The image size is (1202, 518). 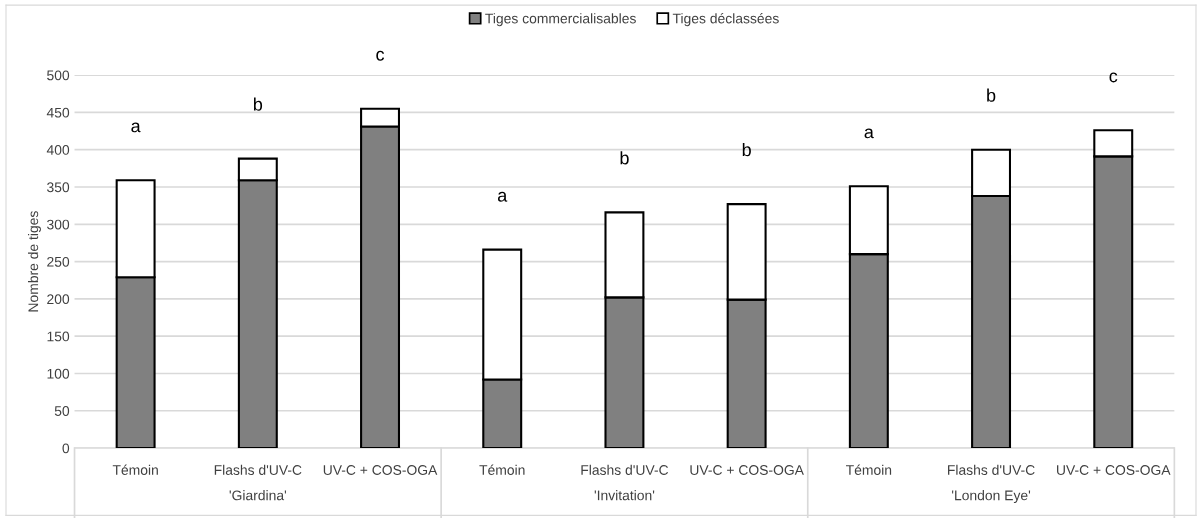 I want to click on text: 'Invitation', so click(x=624, y=495).